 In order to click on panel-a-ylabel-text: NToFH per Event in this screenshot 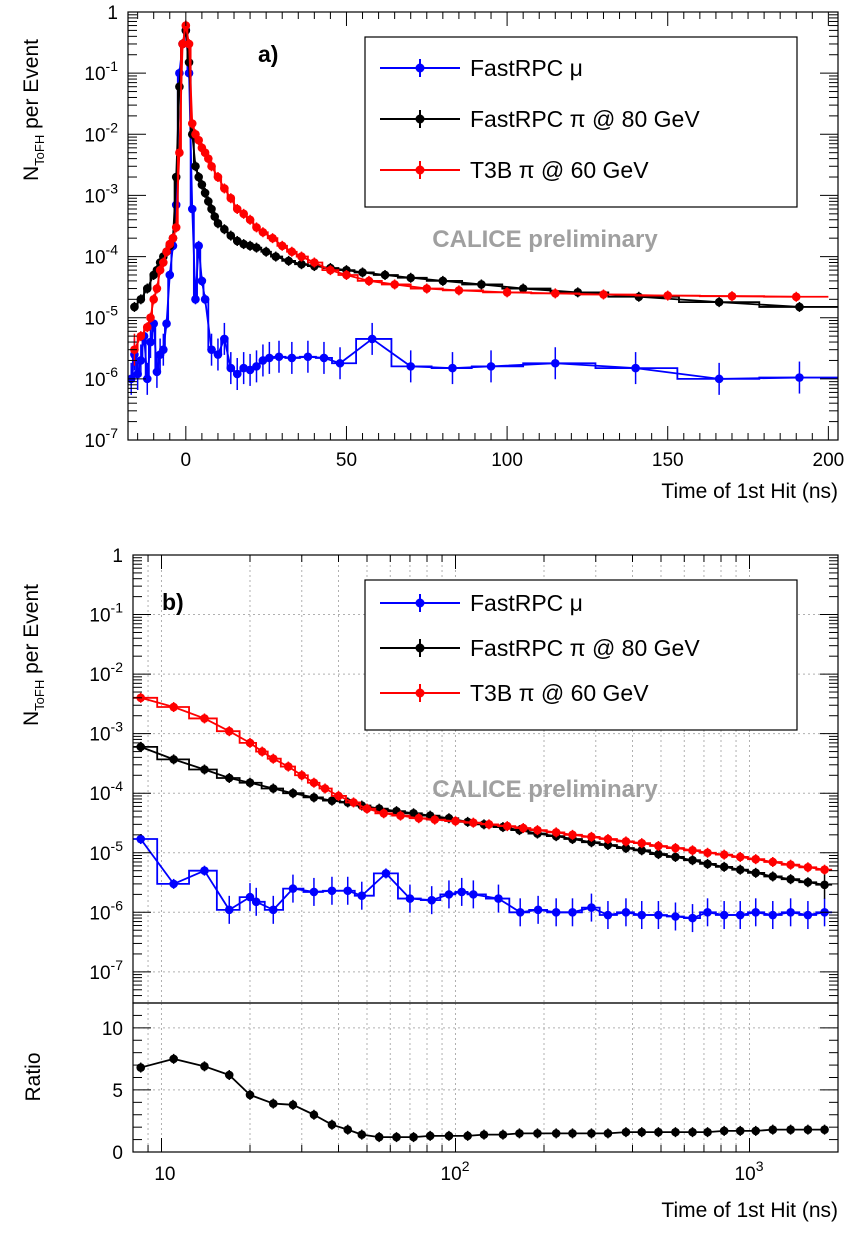, I will do `click(33, 110)`.